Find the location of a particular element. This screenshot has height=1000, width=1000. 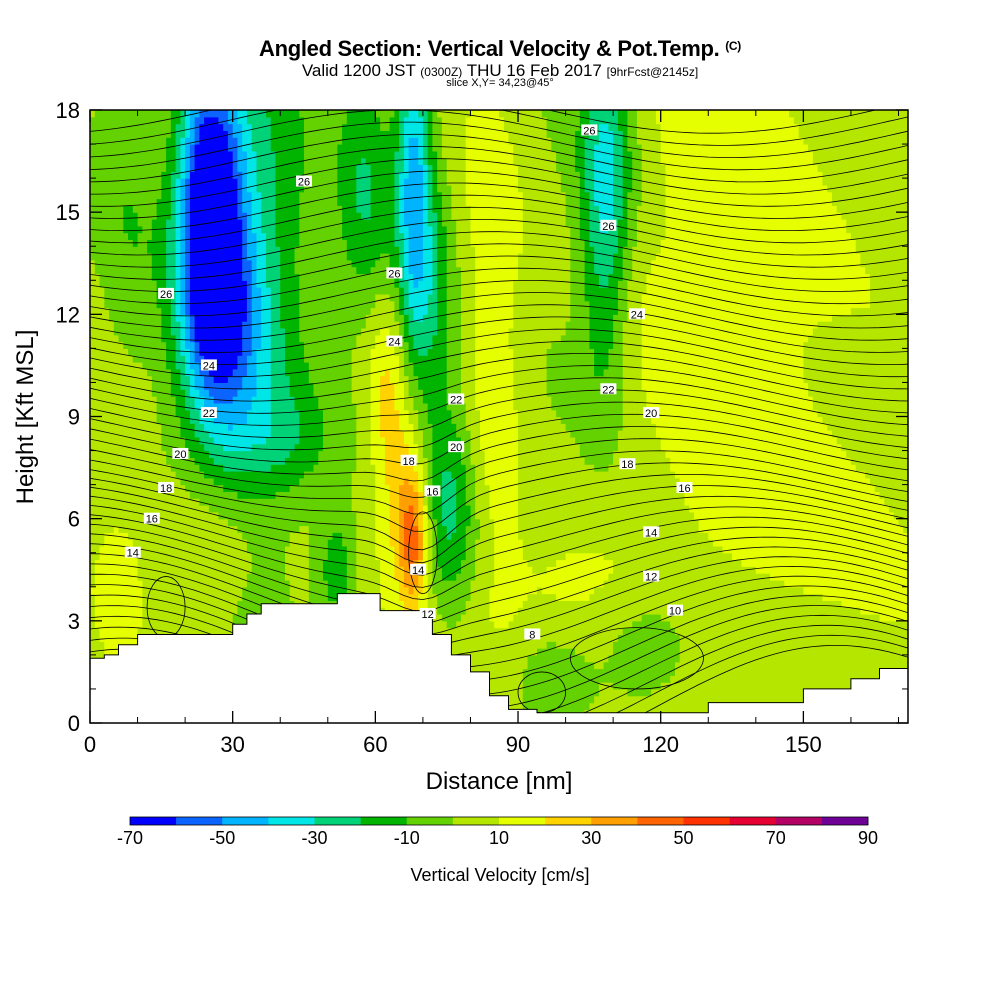

contour-label: 12 is located at coordinates (427, 614).